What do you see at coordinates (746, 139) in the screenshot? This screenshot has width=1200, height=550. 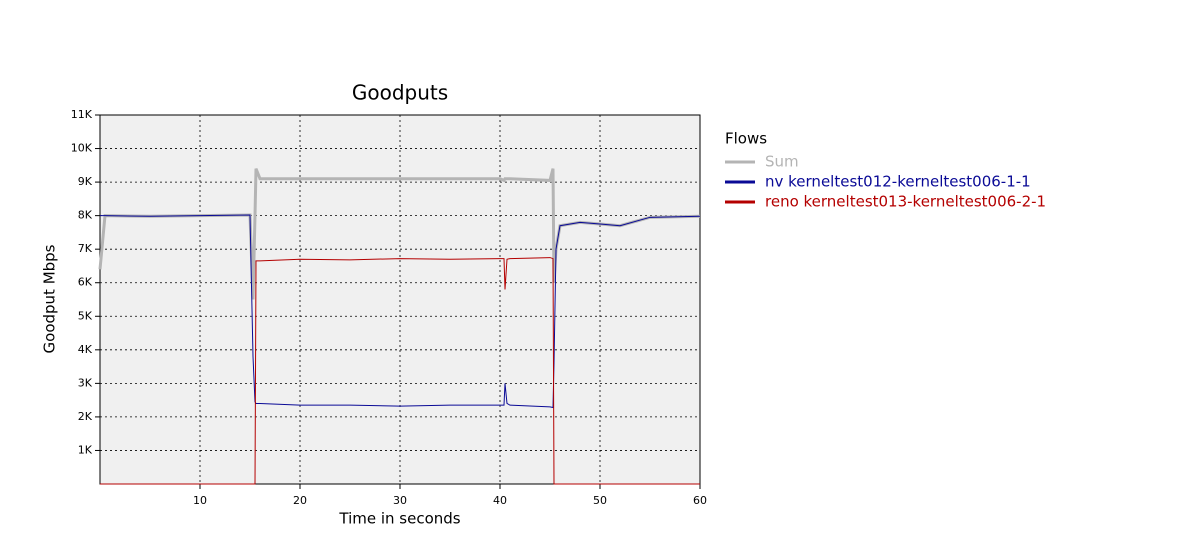 I see `legend-title: Flows` at bounding box center [746, 139].